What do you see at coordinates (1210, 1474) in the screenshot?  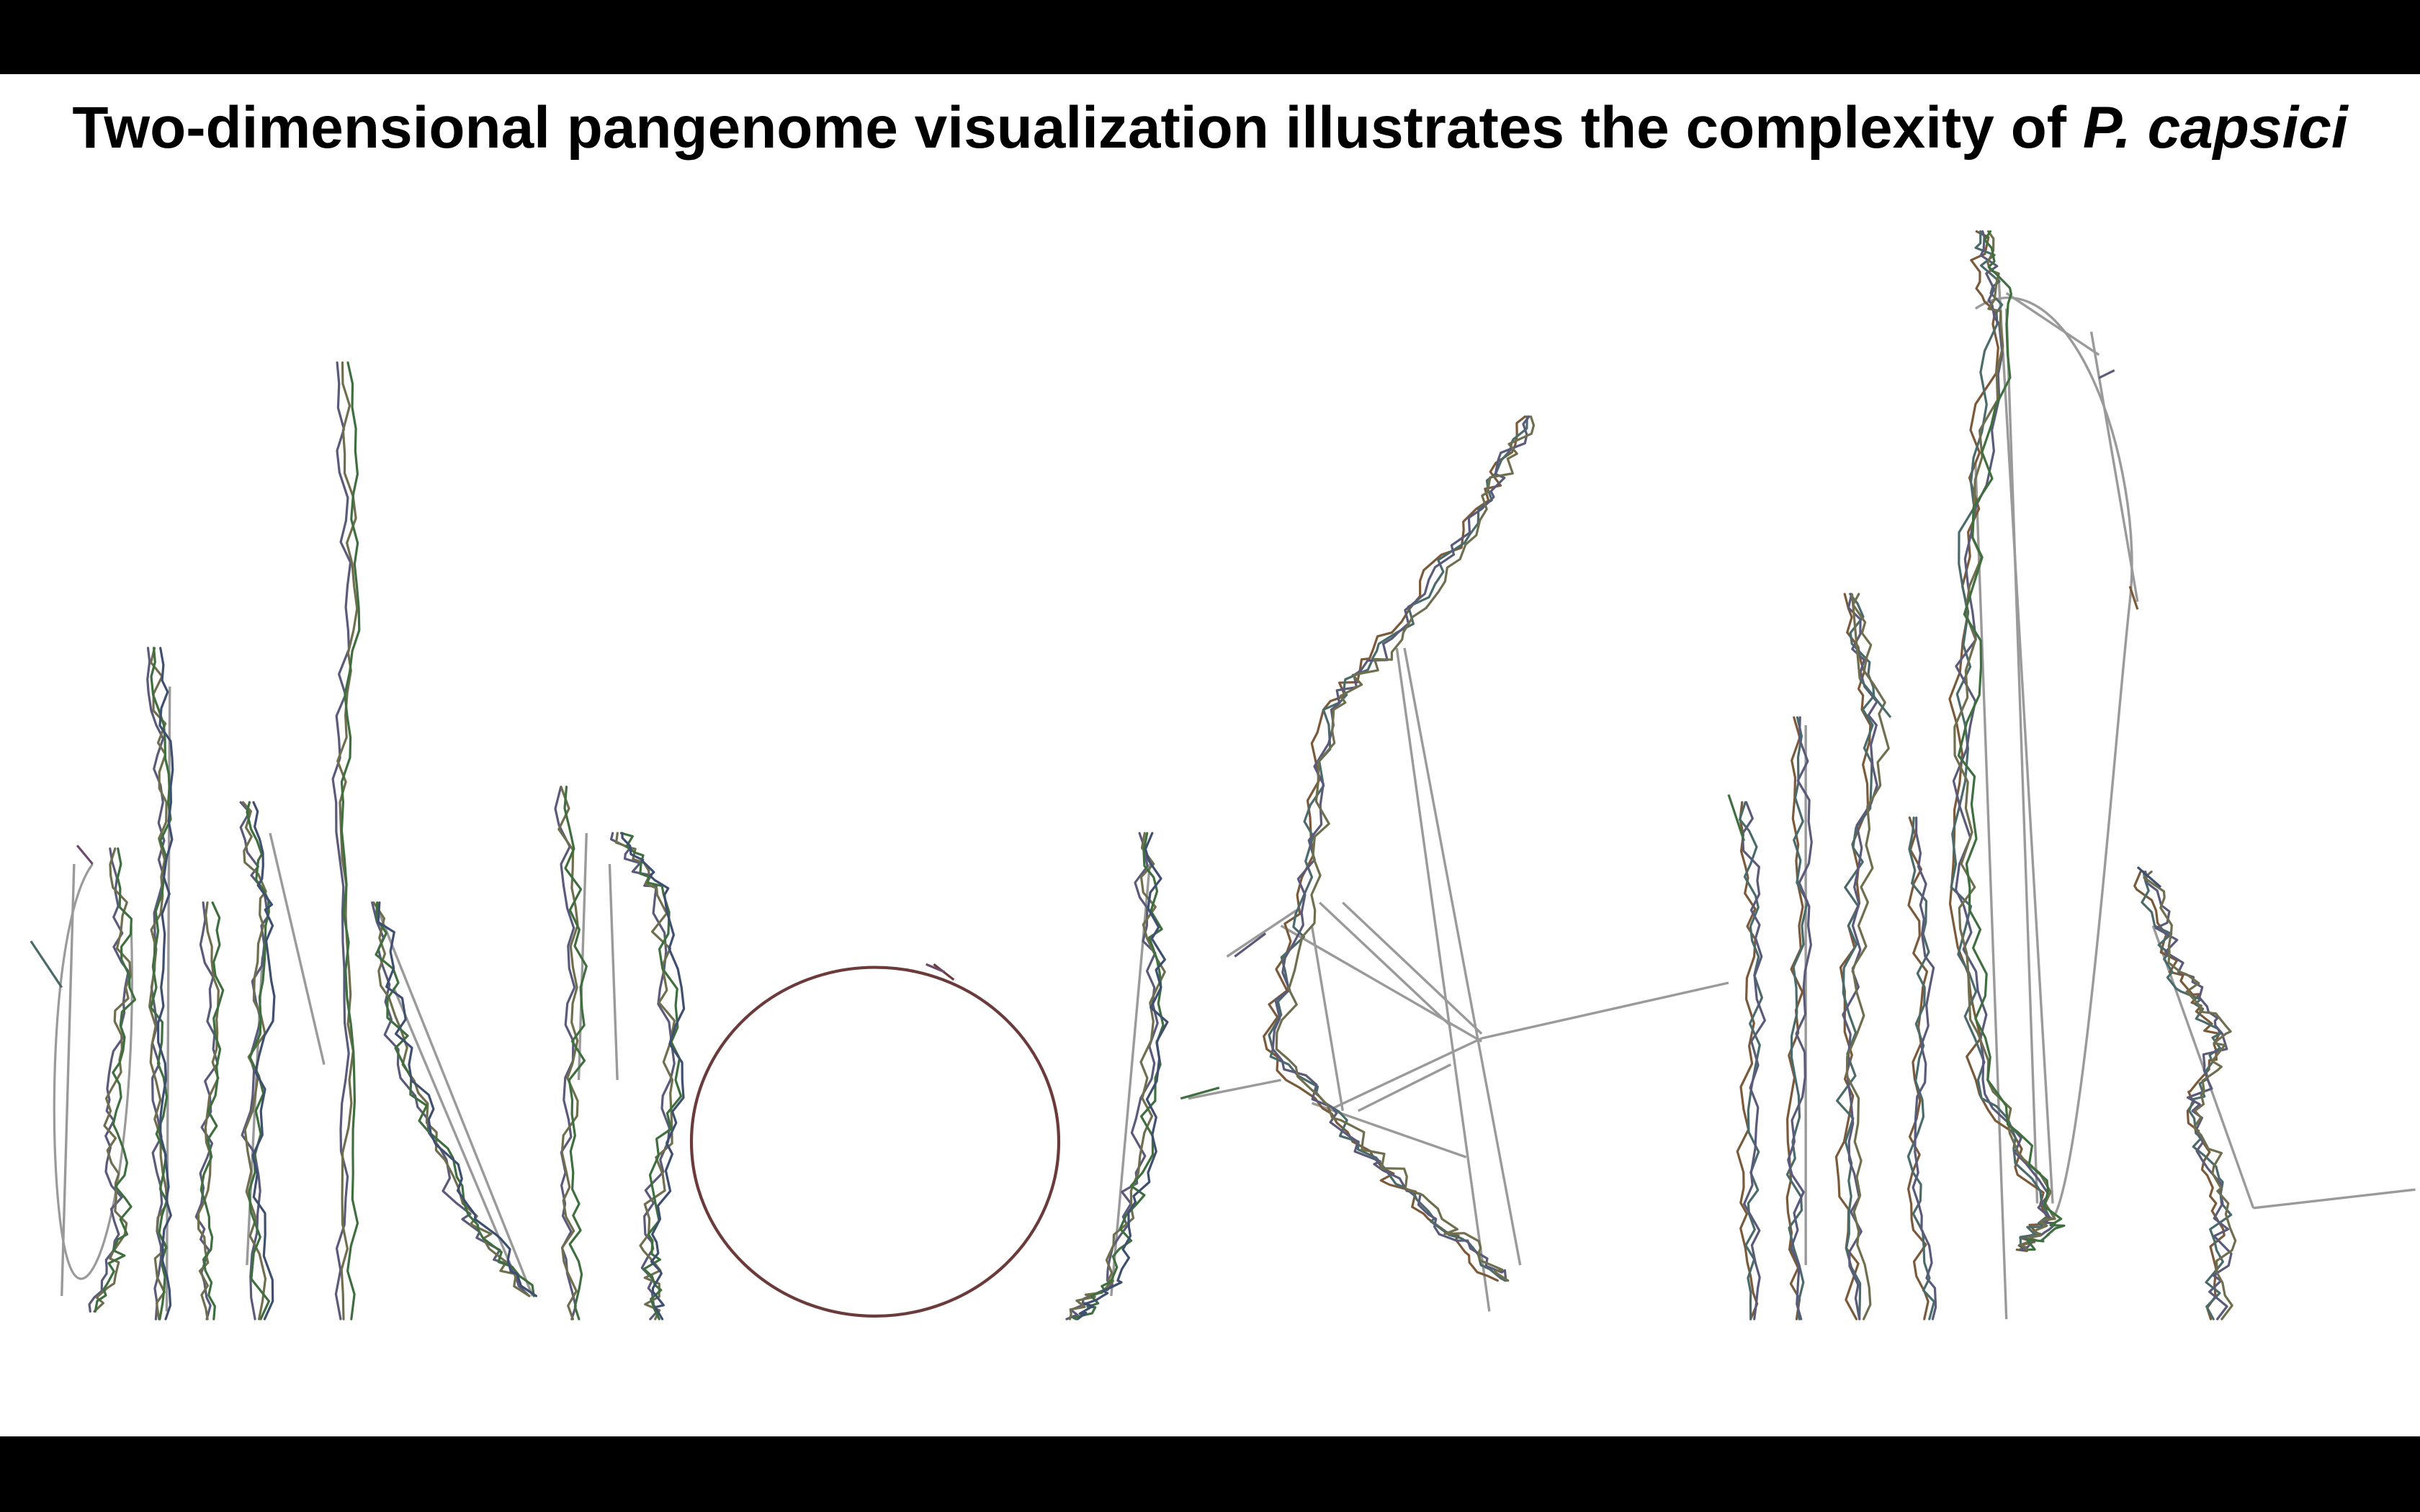 I see `bottom-letterbox-bar` at bounding box center [1210, 1474].